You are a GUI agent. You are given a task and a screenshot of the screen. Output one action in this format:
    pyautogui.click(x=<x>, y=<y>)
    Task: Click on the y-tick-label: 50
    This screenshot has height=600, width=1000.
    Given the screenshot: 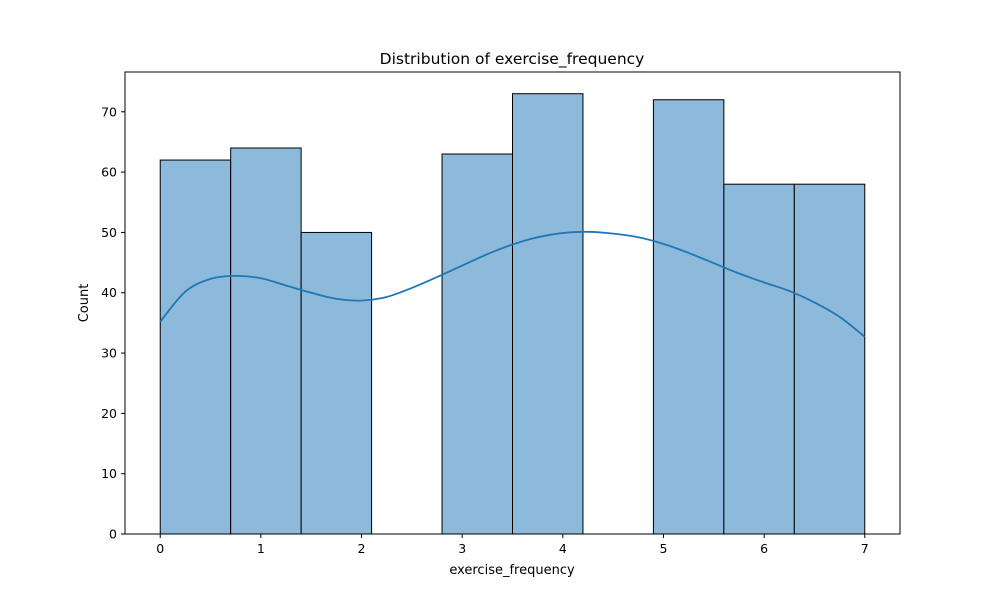 What is the action you would take?
    pyautogui.click(x=109, y=232)
    